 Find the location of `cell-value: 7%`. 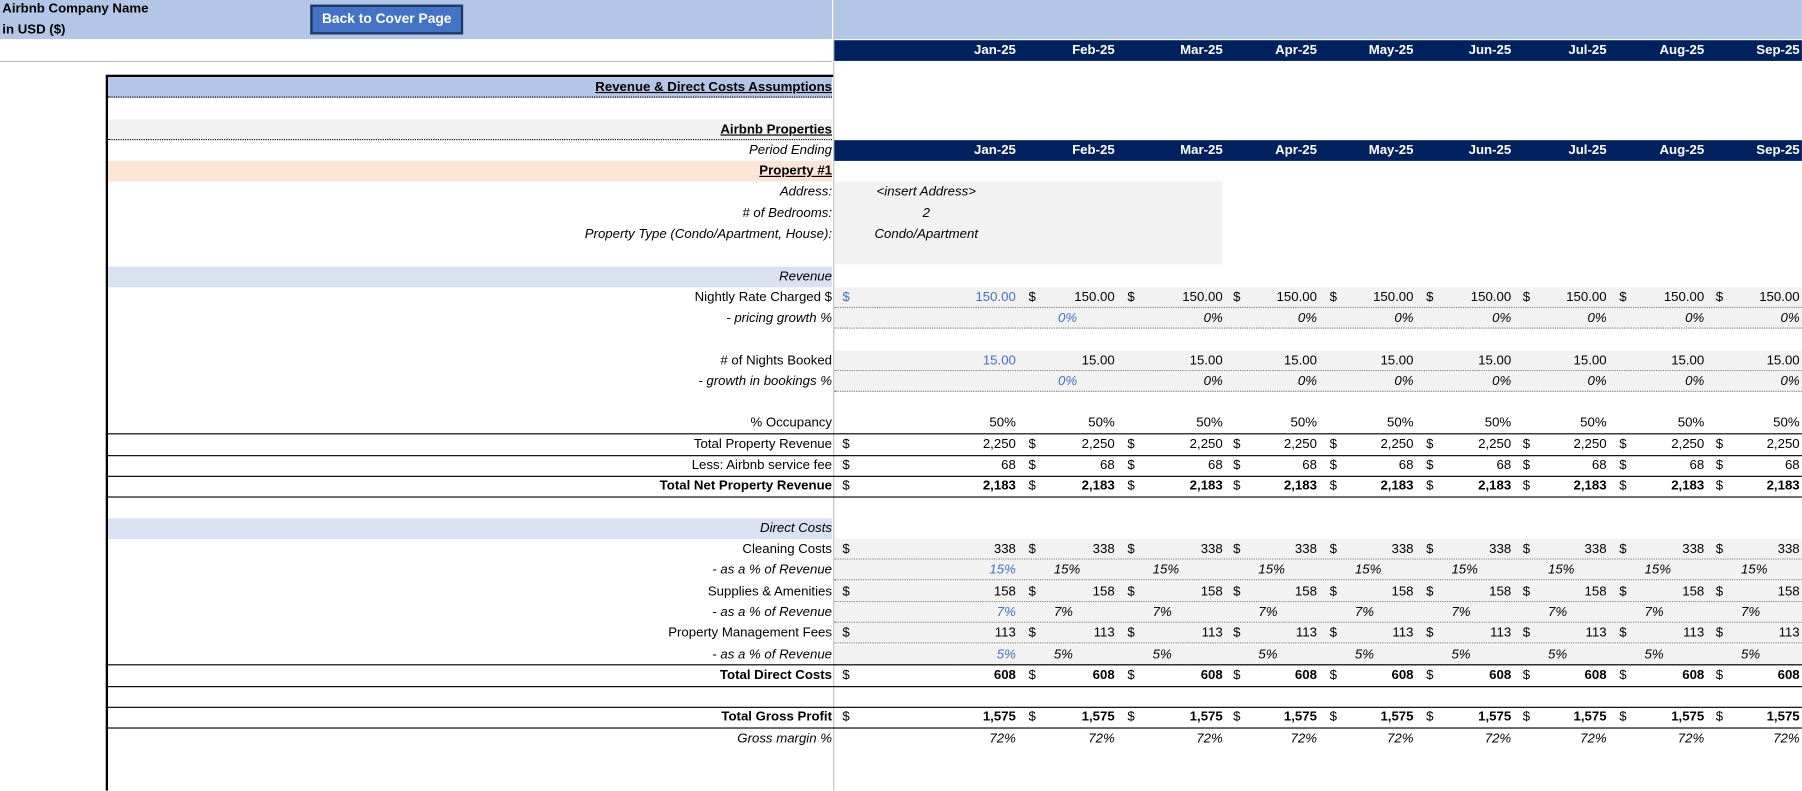

cell-value: 7% is located at coordinates (1162, 612).